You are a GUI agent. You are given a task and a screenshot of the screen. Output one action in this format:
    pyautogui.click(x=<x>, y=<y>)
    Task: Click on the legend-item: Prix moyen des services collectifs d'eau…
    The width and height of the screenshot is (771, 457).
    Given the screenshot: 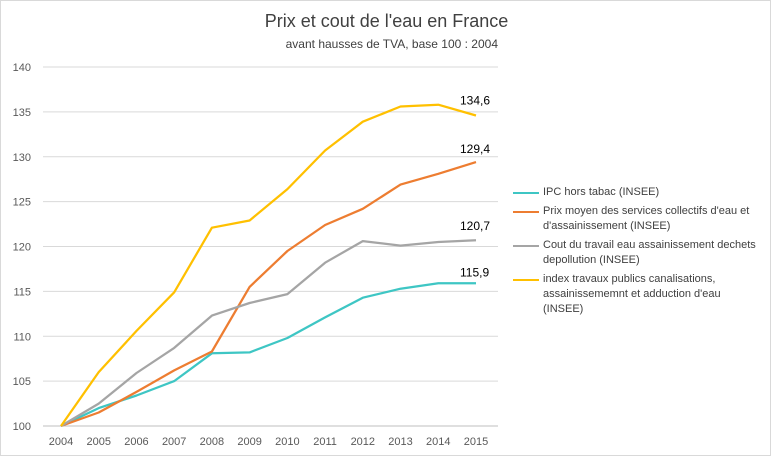 What is the action you would take?
    pyautogui.click(x=638, y=219)
    